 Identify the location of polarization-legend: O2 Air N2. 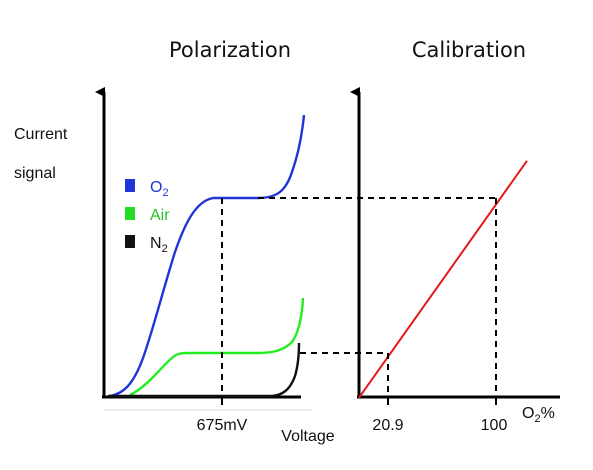
(147, 217).